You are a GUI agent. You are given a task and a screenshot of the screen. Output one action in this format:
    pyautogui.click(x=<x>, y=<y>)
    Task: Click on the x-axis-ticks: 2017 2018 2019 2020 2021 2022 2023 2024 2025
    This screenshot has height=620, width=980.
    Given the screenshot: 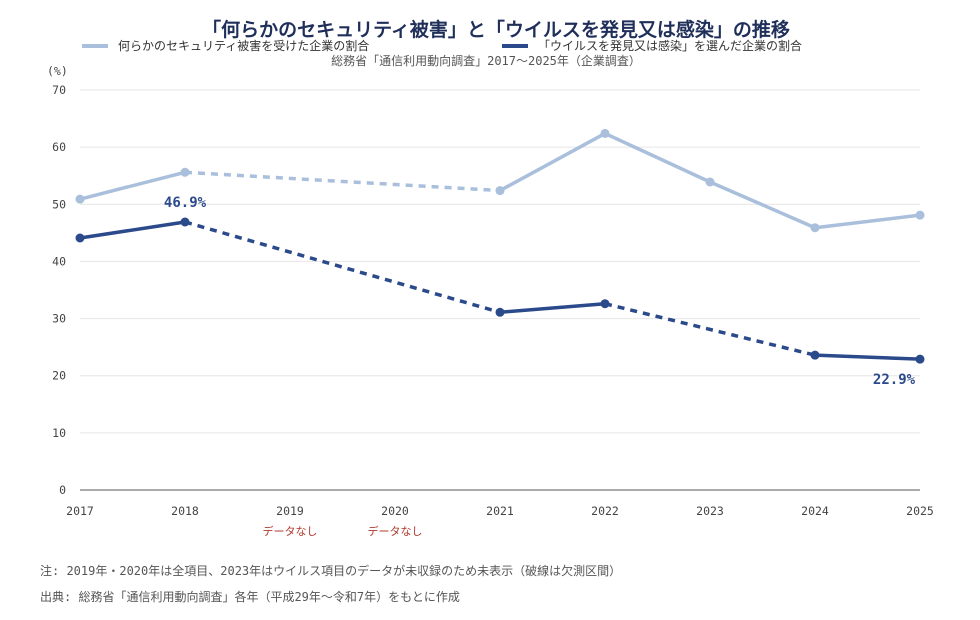 What is the action you would take?
    pyautogui.click(x=500, y=511)
    